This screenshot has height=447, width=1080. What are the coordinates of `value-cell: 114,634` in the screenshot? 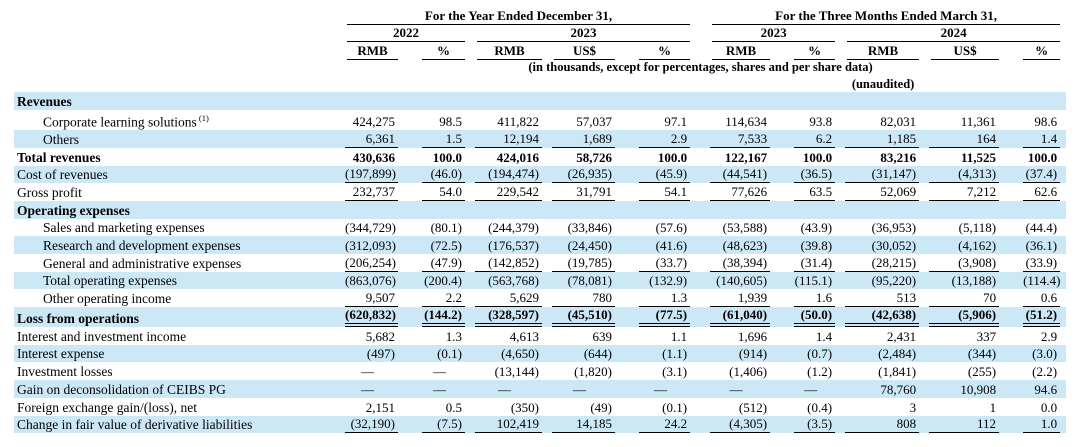 It's located at (746, 122).